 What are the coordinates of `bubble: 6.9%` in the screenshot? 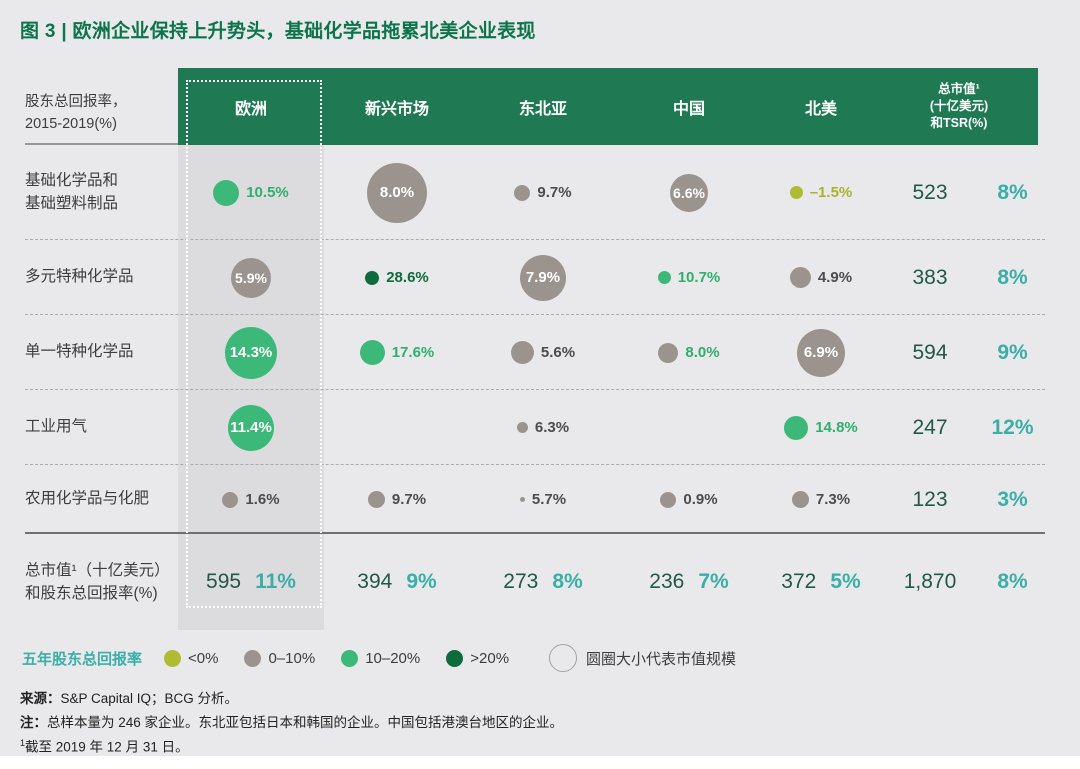 It's located at (821, 352).